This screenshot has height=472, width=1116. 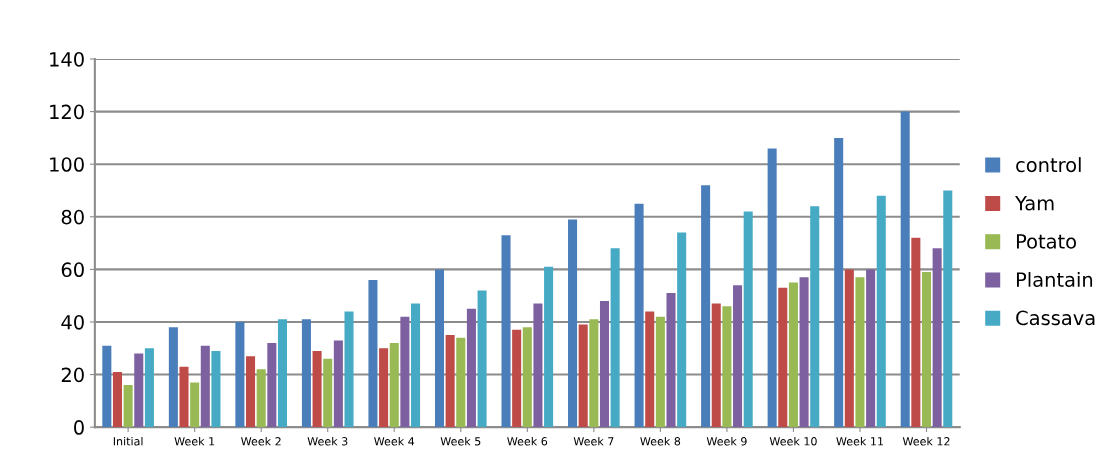 What do you see at coordinates (593, 441) in the screenshot?
I see `x-tick-label: Week 7` at bounding box center [593, 441].